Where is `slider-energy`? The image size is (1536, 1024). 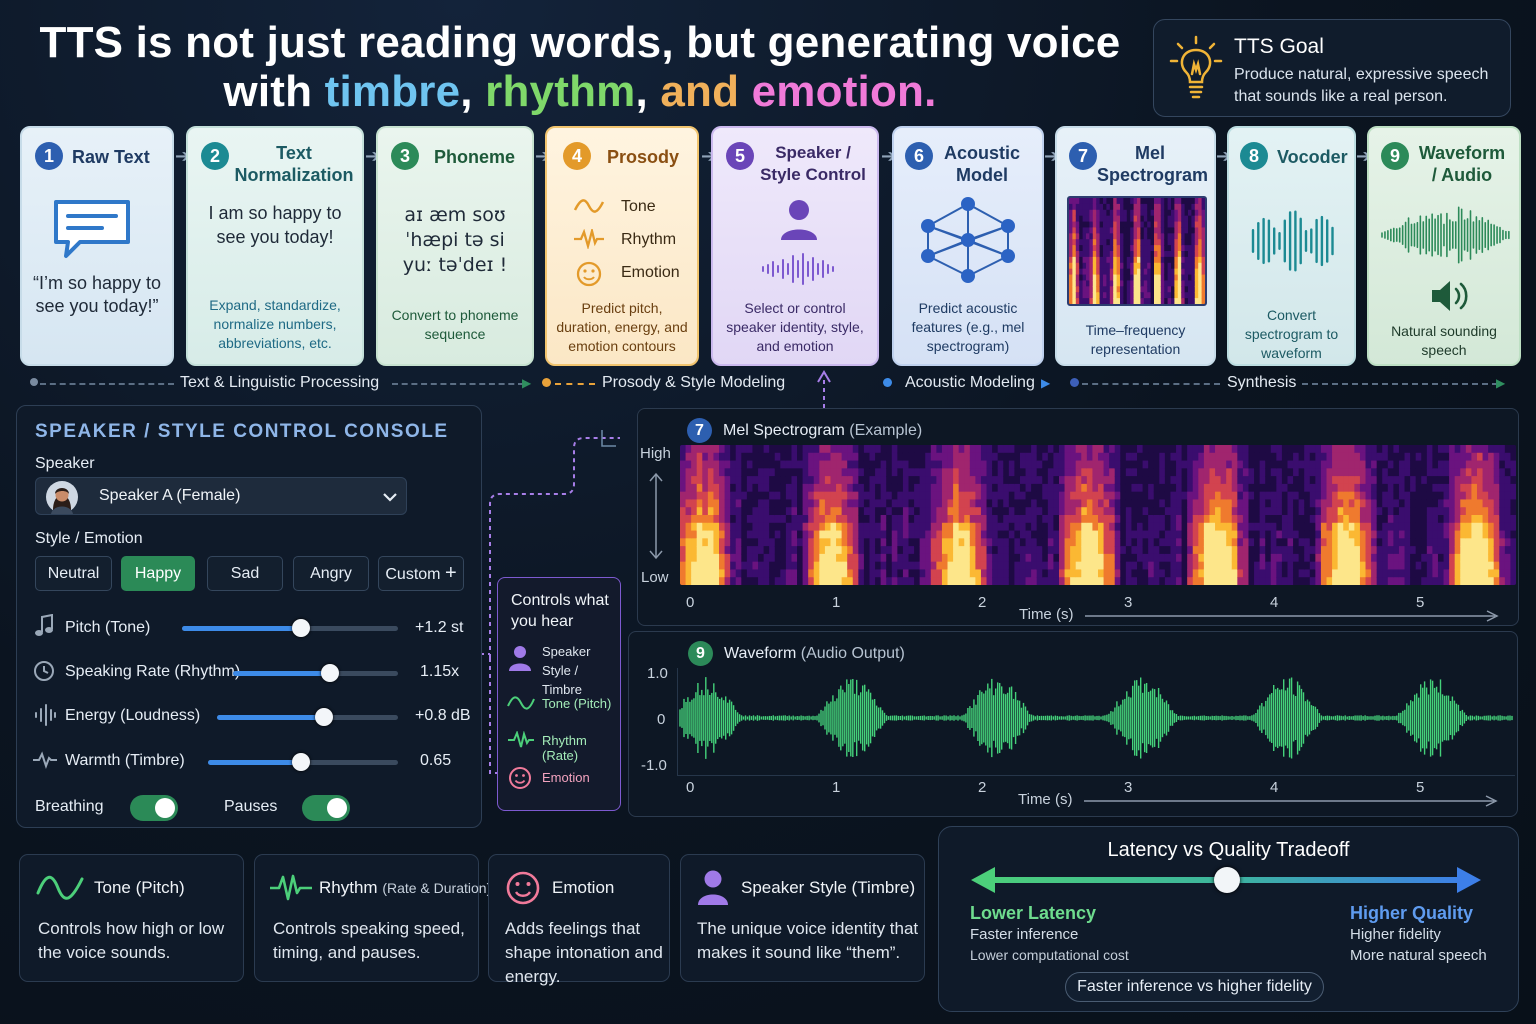
slider-energy is located at coordinates (307, 717).